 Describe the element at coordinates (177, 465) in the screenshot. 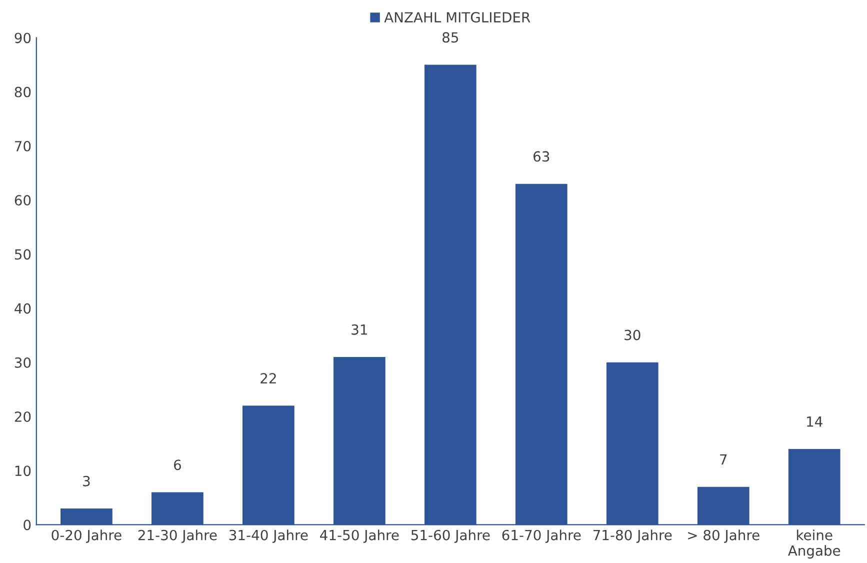

I see `data-label: 6` at that location.